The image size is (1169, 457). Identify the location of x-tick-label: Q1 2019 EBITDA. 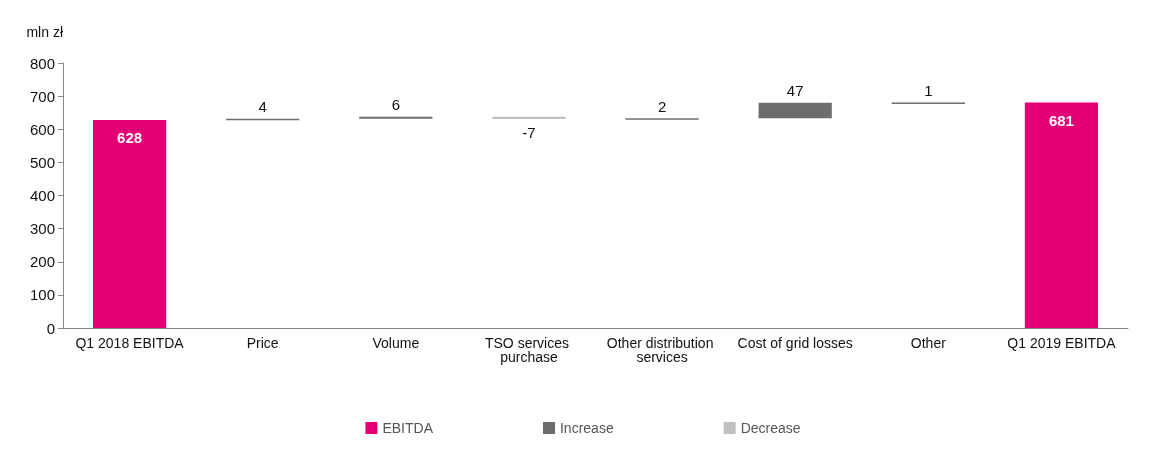
(1062, 343).